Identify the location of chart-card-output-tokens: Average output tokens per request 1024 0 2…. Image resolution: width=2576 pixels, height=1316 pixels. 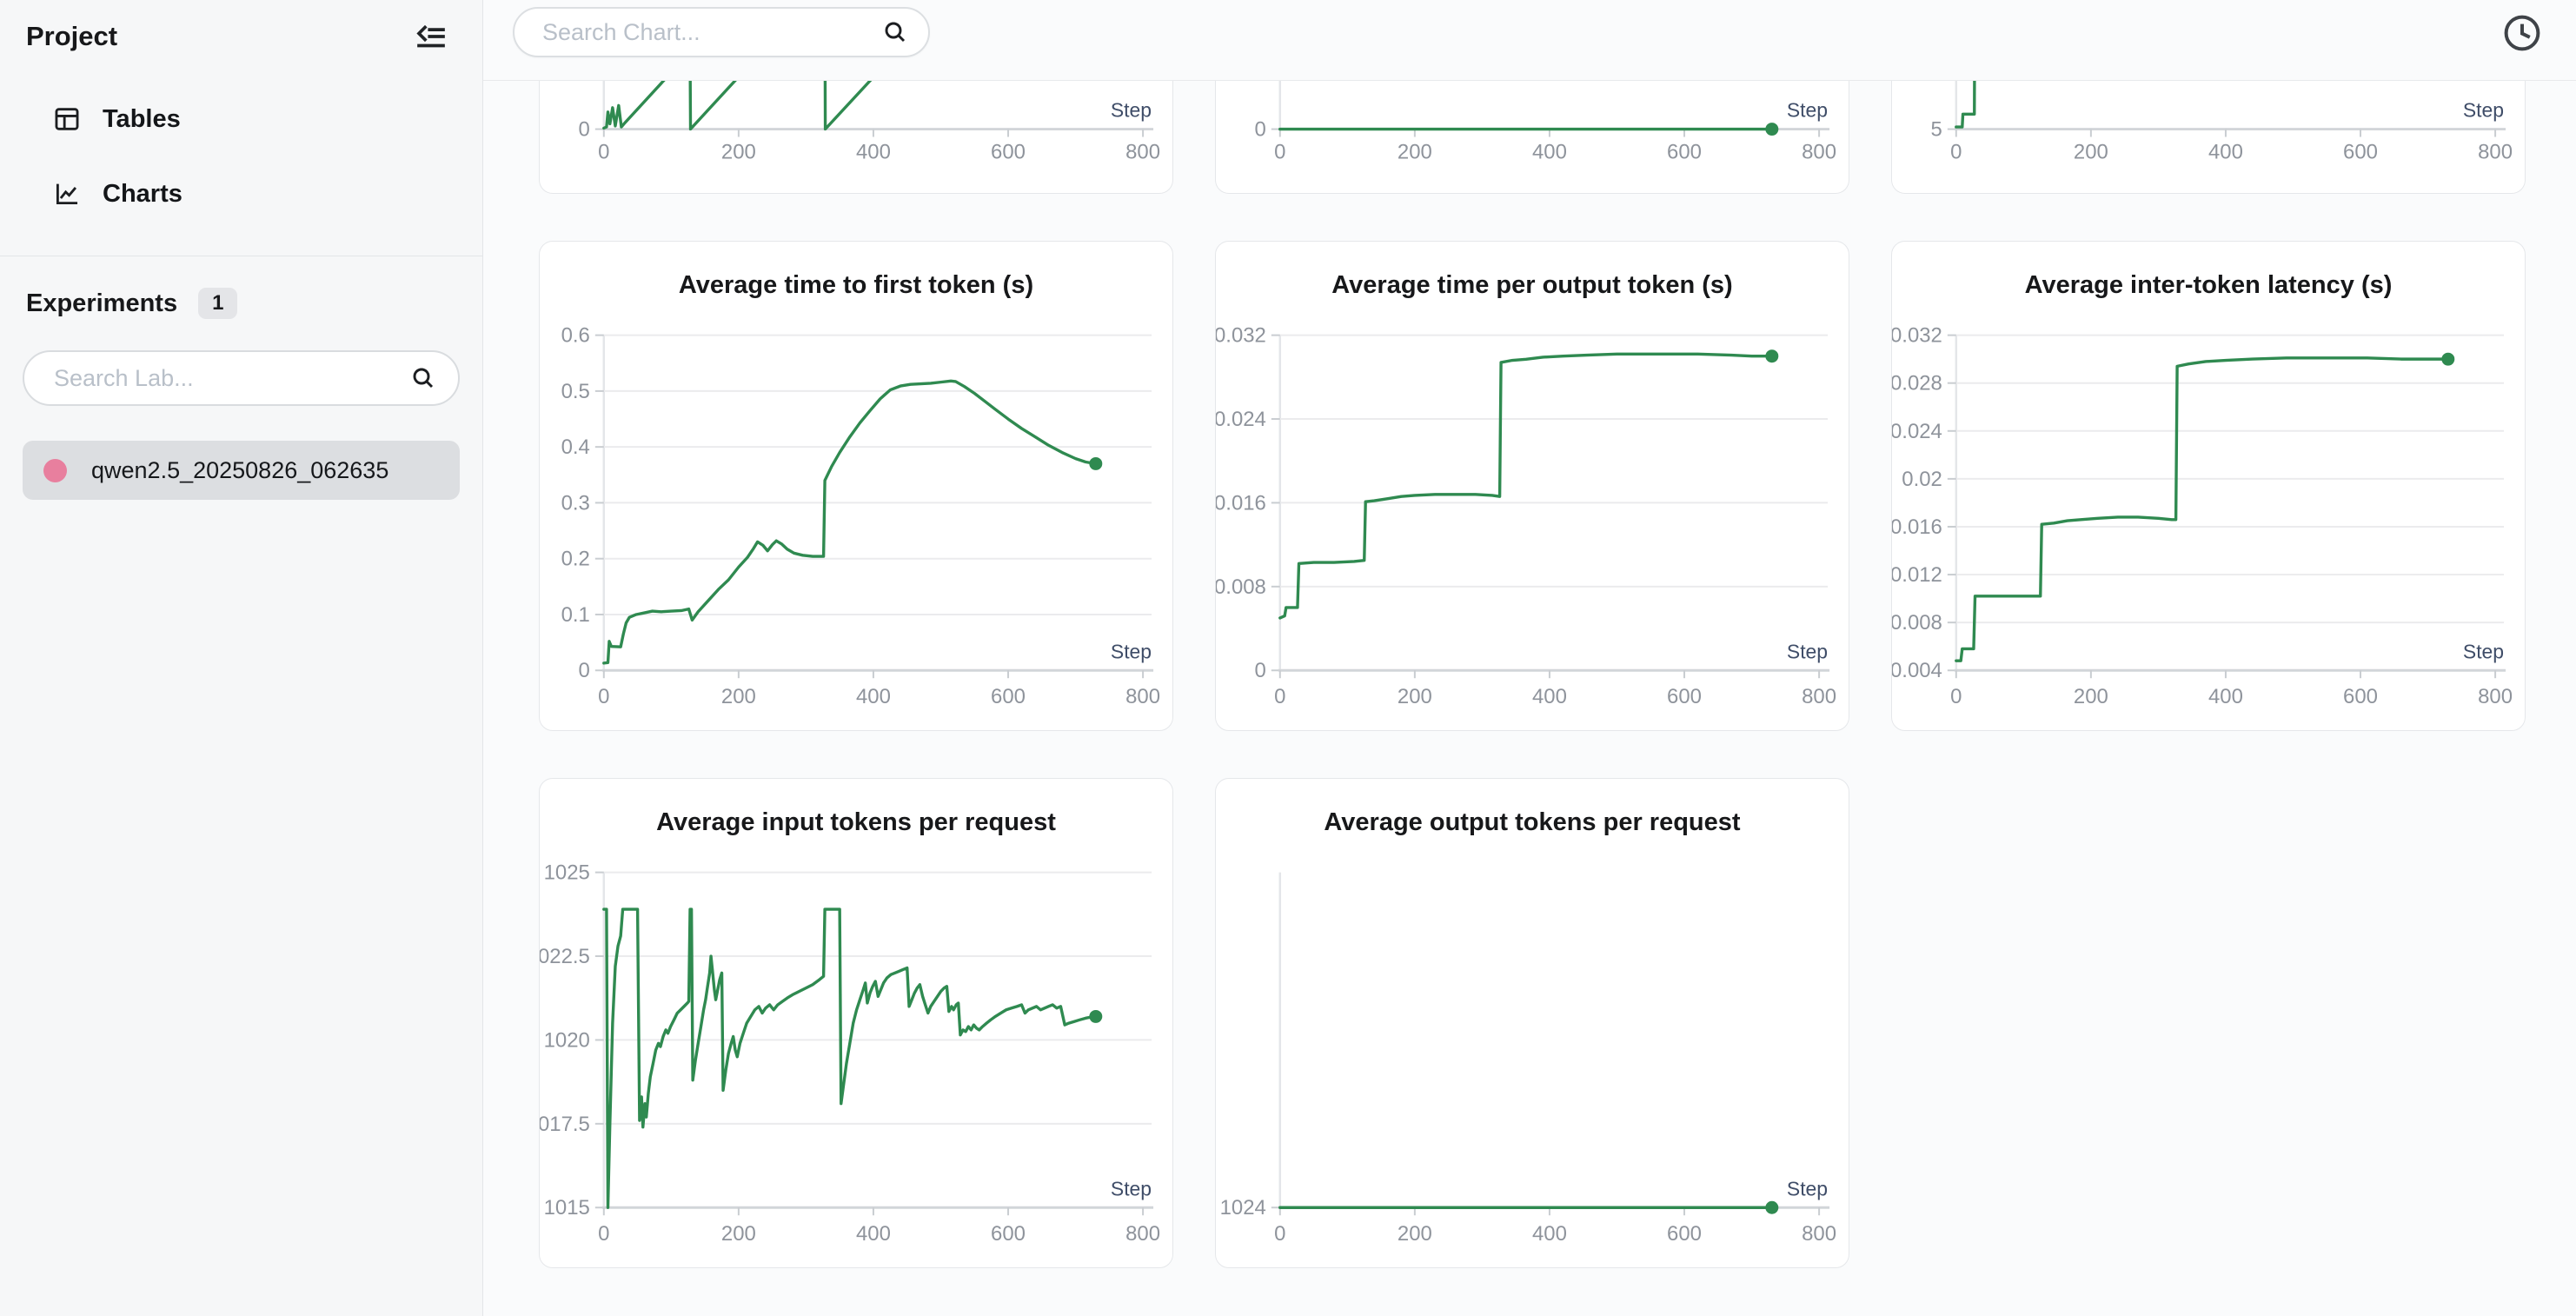
(1532, 1023).